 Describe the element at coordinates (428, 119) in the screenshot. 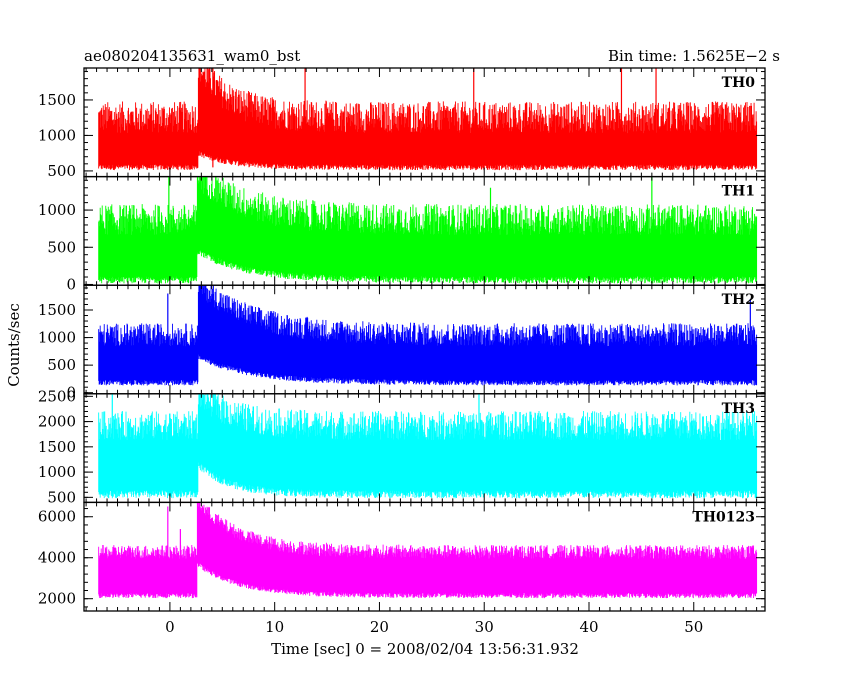

I see `series-th0` at that location.